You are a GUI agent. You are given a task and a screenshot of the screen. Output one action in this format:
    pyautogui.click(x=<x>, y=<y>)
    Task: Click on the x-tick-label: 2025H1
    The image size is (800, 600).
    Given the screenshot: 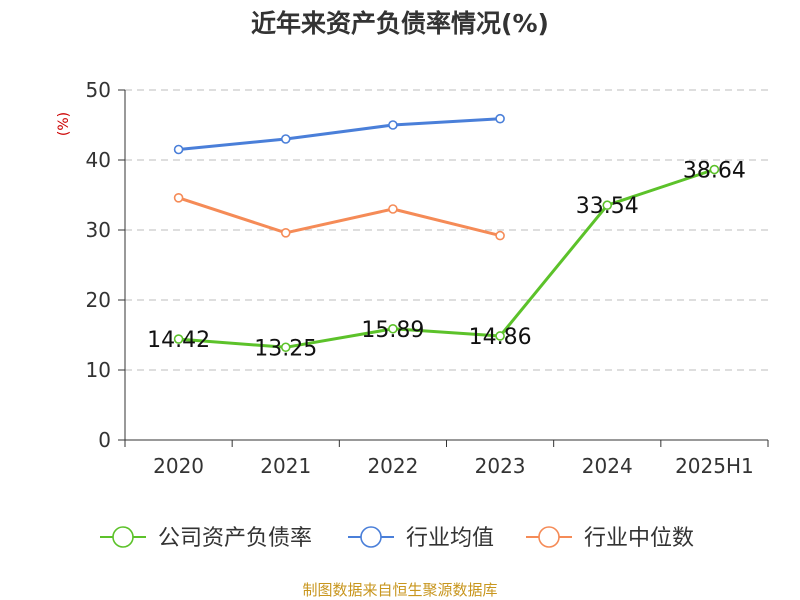 What is the action you would take?
    pyautogui.click(x=714, y=466)
    